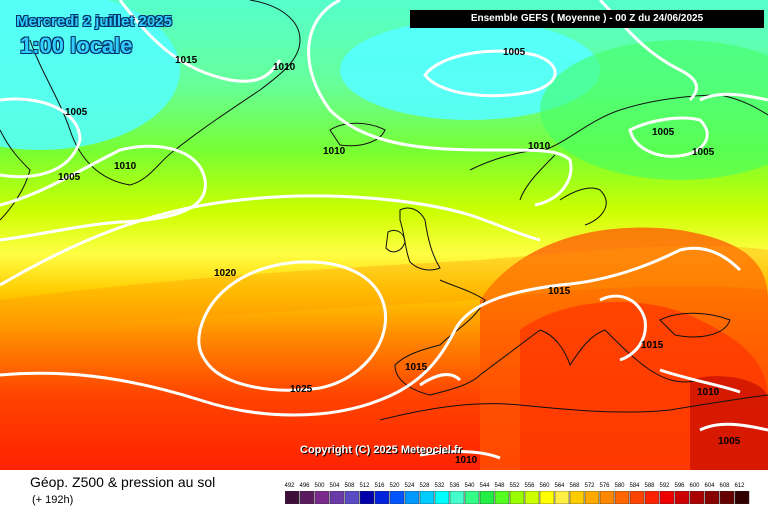  Describe the element at coordinates (514, 52) in the screenshot. I see `isobar-label-1005-iceland-low: 1005` at that location.